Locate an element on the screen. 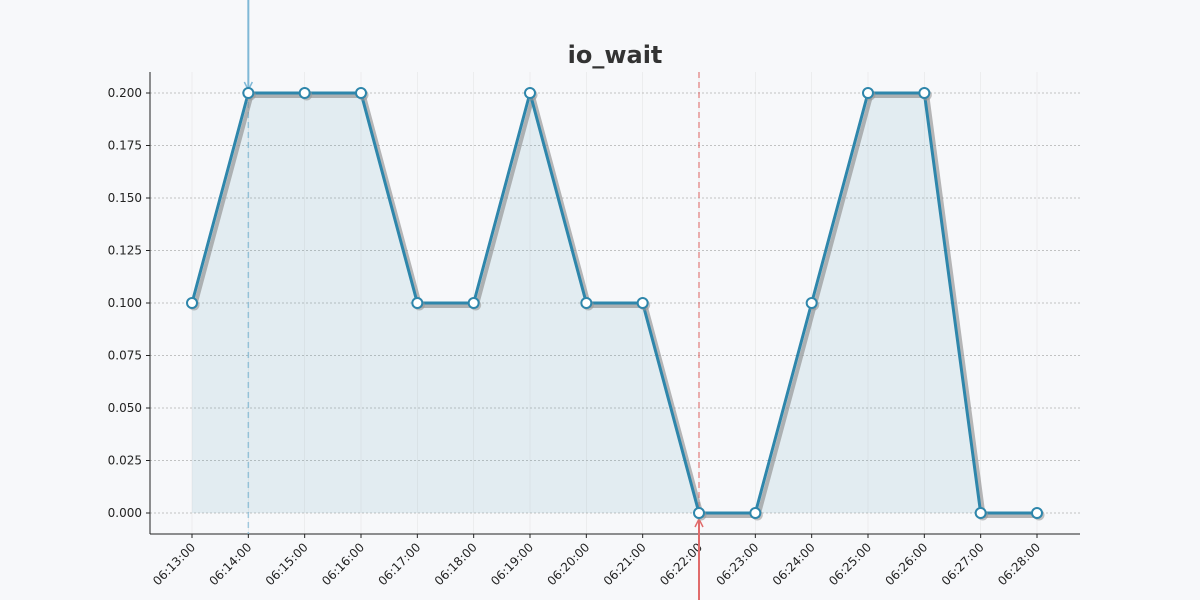 Image resolution: width=1200 pixels, height=600 pixels. y-tick-label: 0.175 is located at coordinates (125, 146).